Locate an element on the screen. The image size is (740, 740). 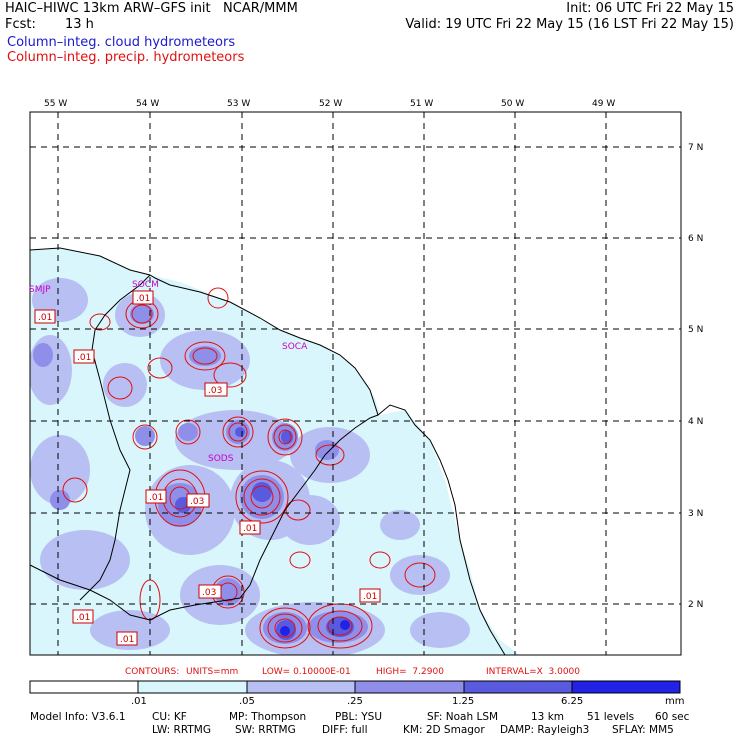
surface-layer-option: SFLAY: MM5 is located at coordinates (643, 730).